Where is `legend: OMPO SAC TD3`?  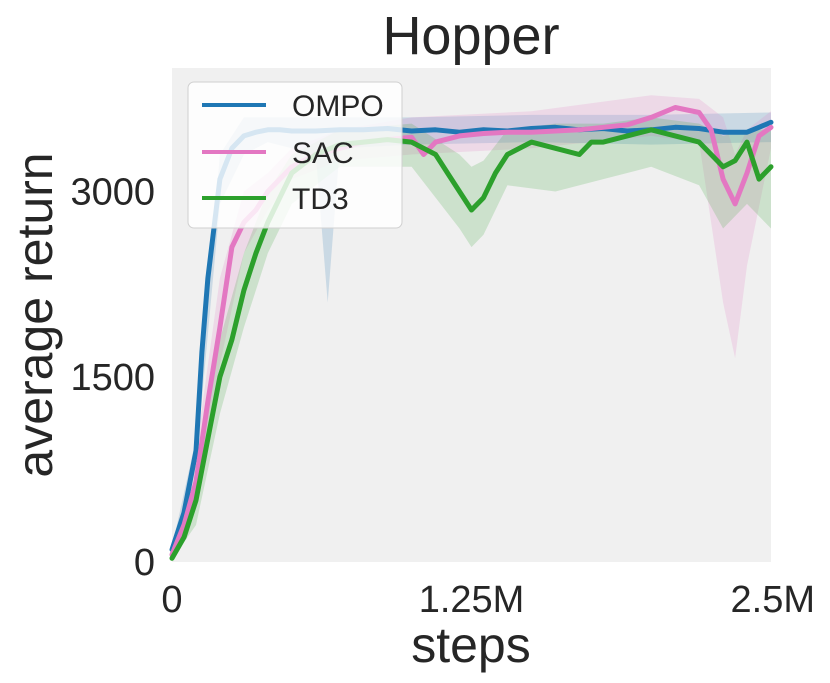 legend: OMPO SAC TD3 is located at coordinates (295, 155).